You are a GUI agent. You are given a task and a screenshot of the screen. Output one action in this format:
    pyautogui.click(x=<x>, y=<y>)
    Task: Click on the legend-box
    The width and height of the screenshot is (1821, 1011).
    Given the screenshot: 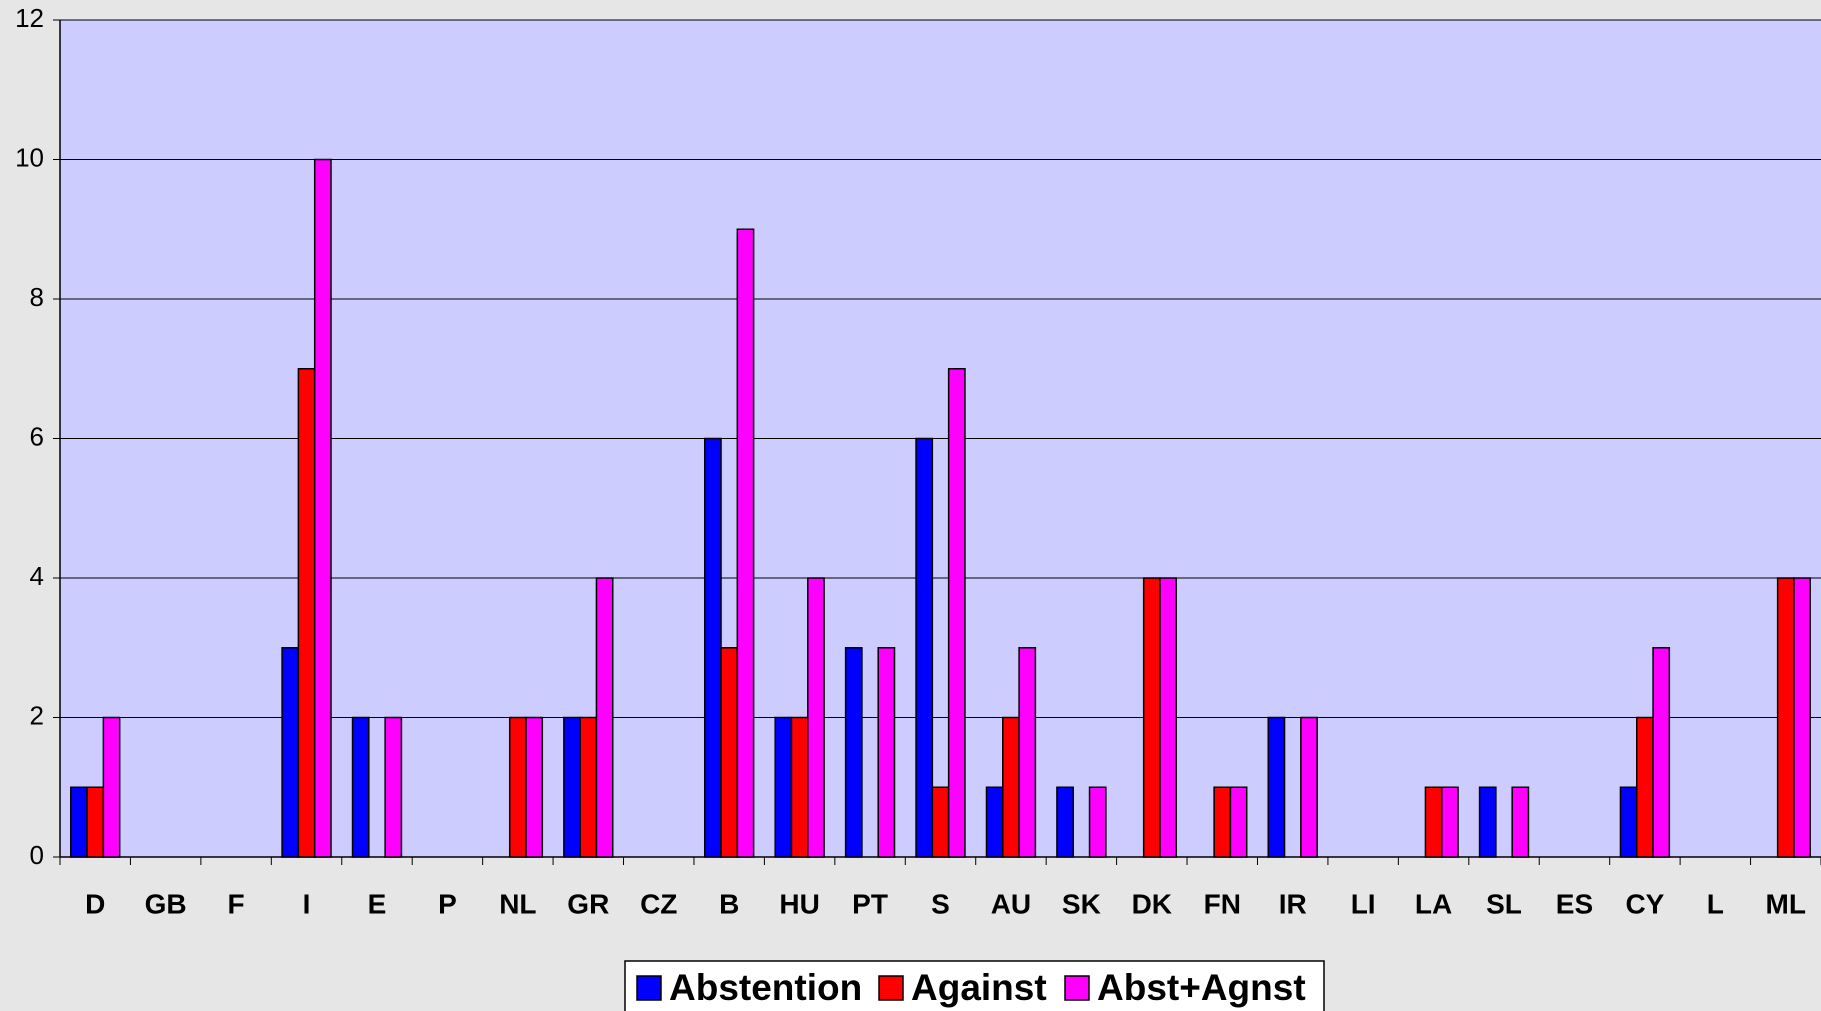 What is the action you would take?
    pyautogui.click(x=974, y=985)
    